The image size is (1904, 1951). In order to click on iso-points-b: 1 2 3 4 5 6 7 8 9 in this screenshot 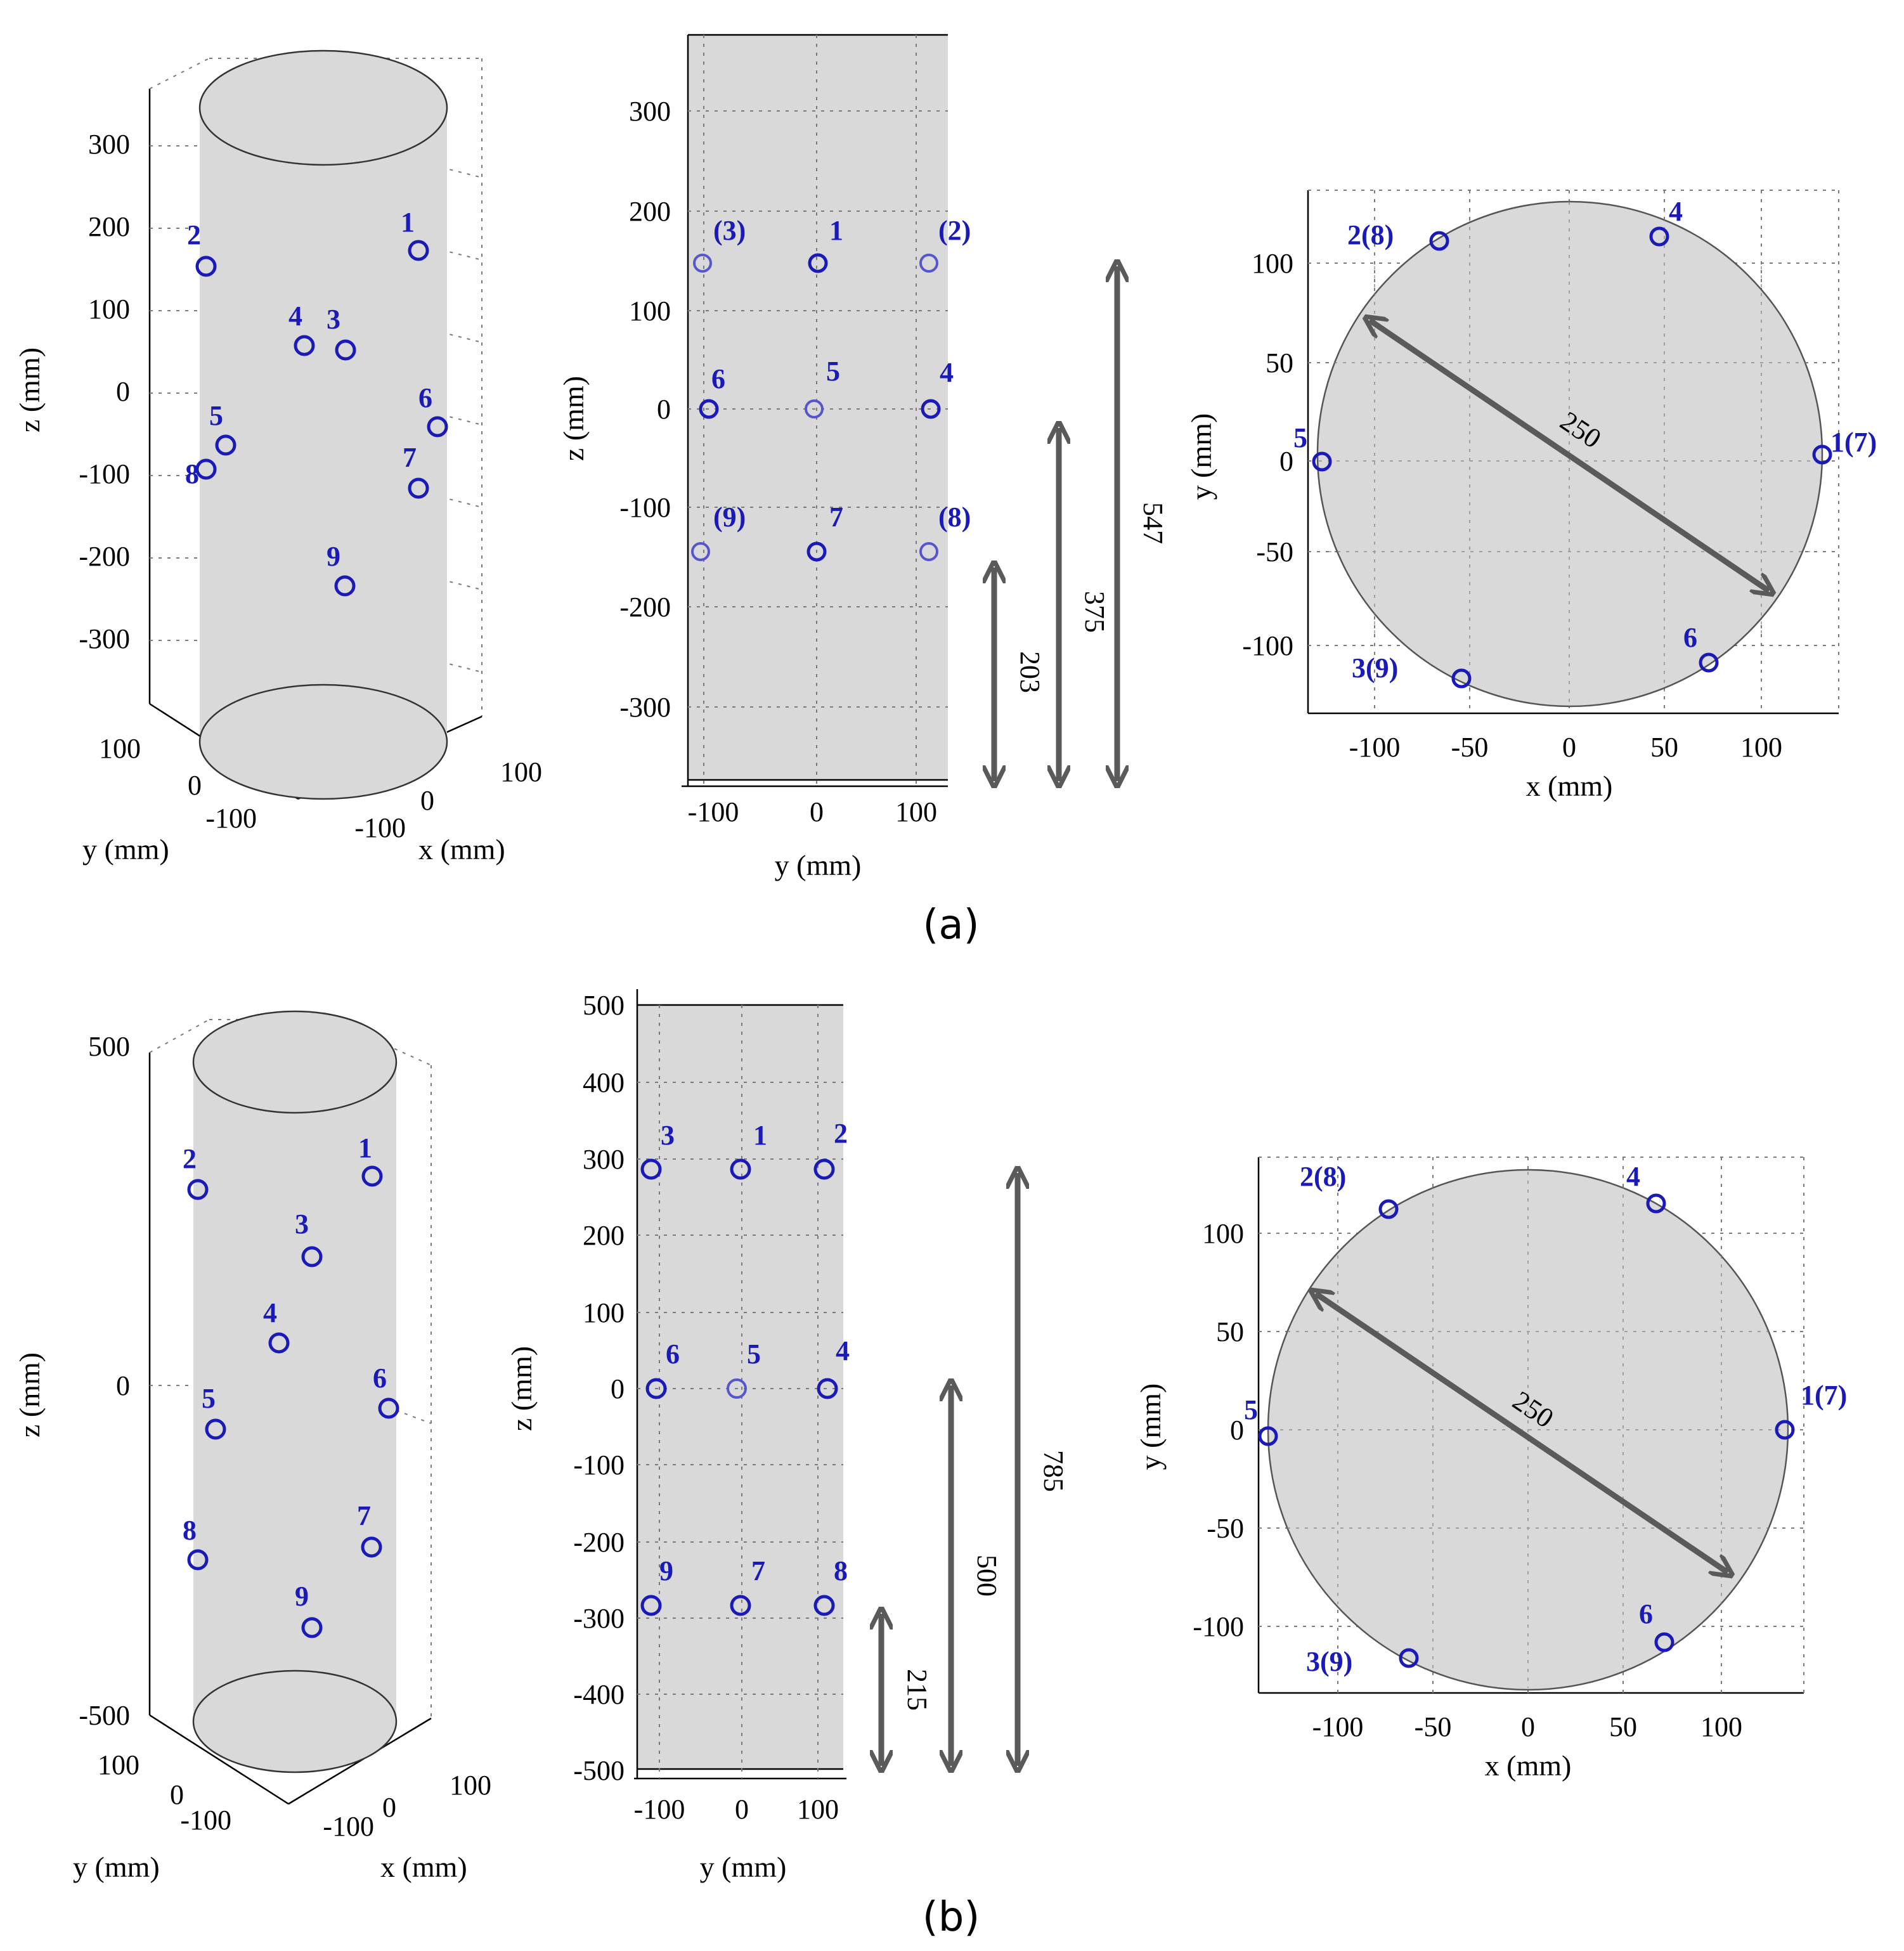, I will do `click(291, 1385)`.